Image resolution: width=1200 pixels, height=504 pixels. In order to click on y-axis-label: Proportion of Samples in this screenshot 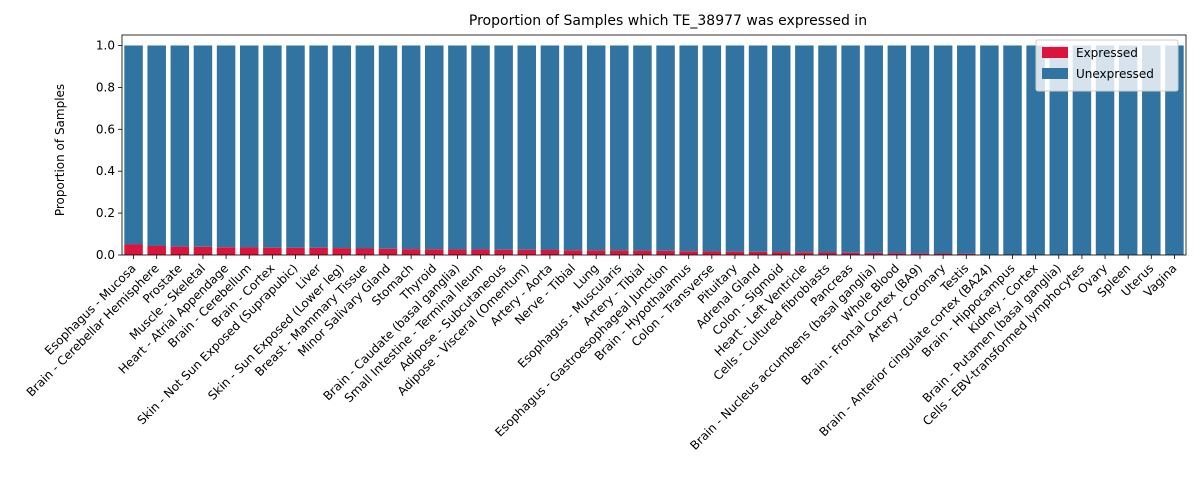, I will do `click(60, 150)`.